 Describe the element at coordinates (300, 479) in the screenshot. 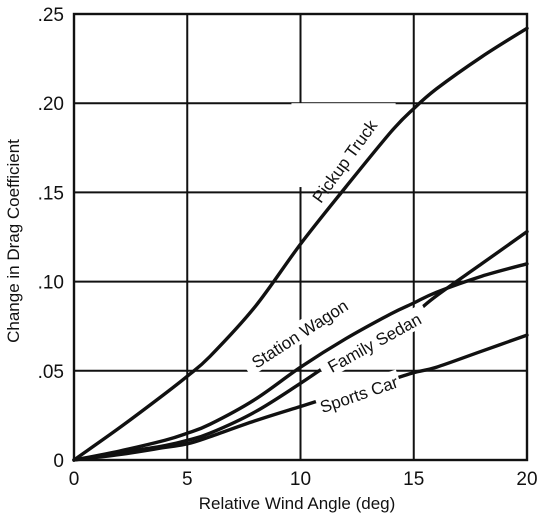

I see `x-tick-label-10: 10` at that location.